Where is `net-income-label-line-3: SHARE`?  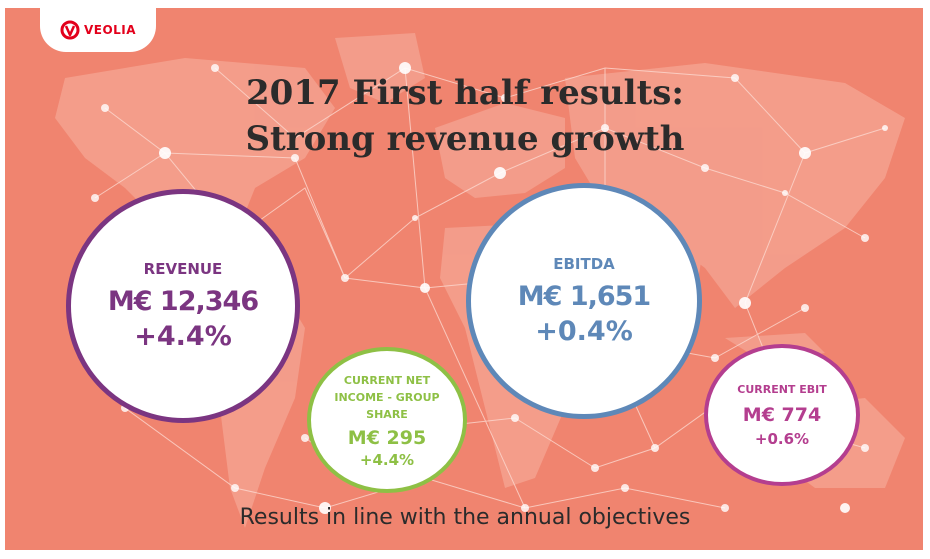 net-income-label-line-3: SHARE is located at coordinates (387, 414).